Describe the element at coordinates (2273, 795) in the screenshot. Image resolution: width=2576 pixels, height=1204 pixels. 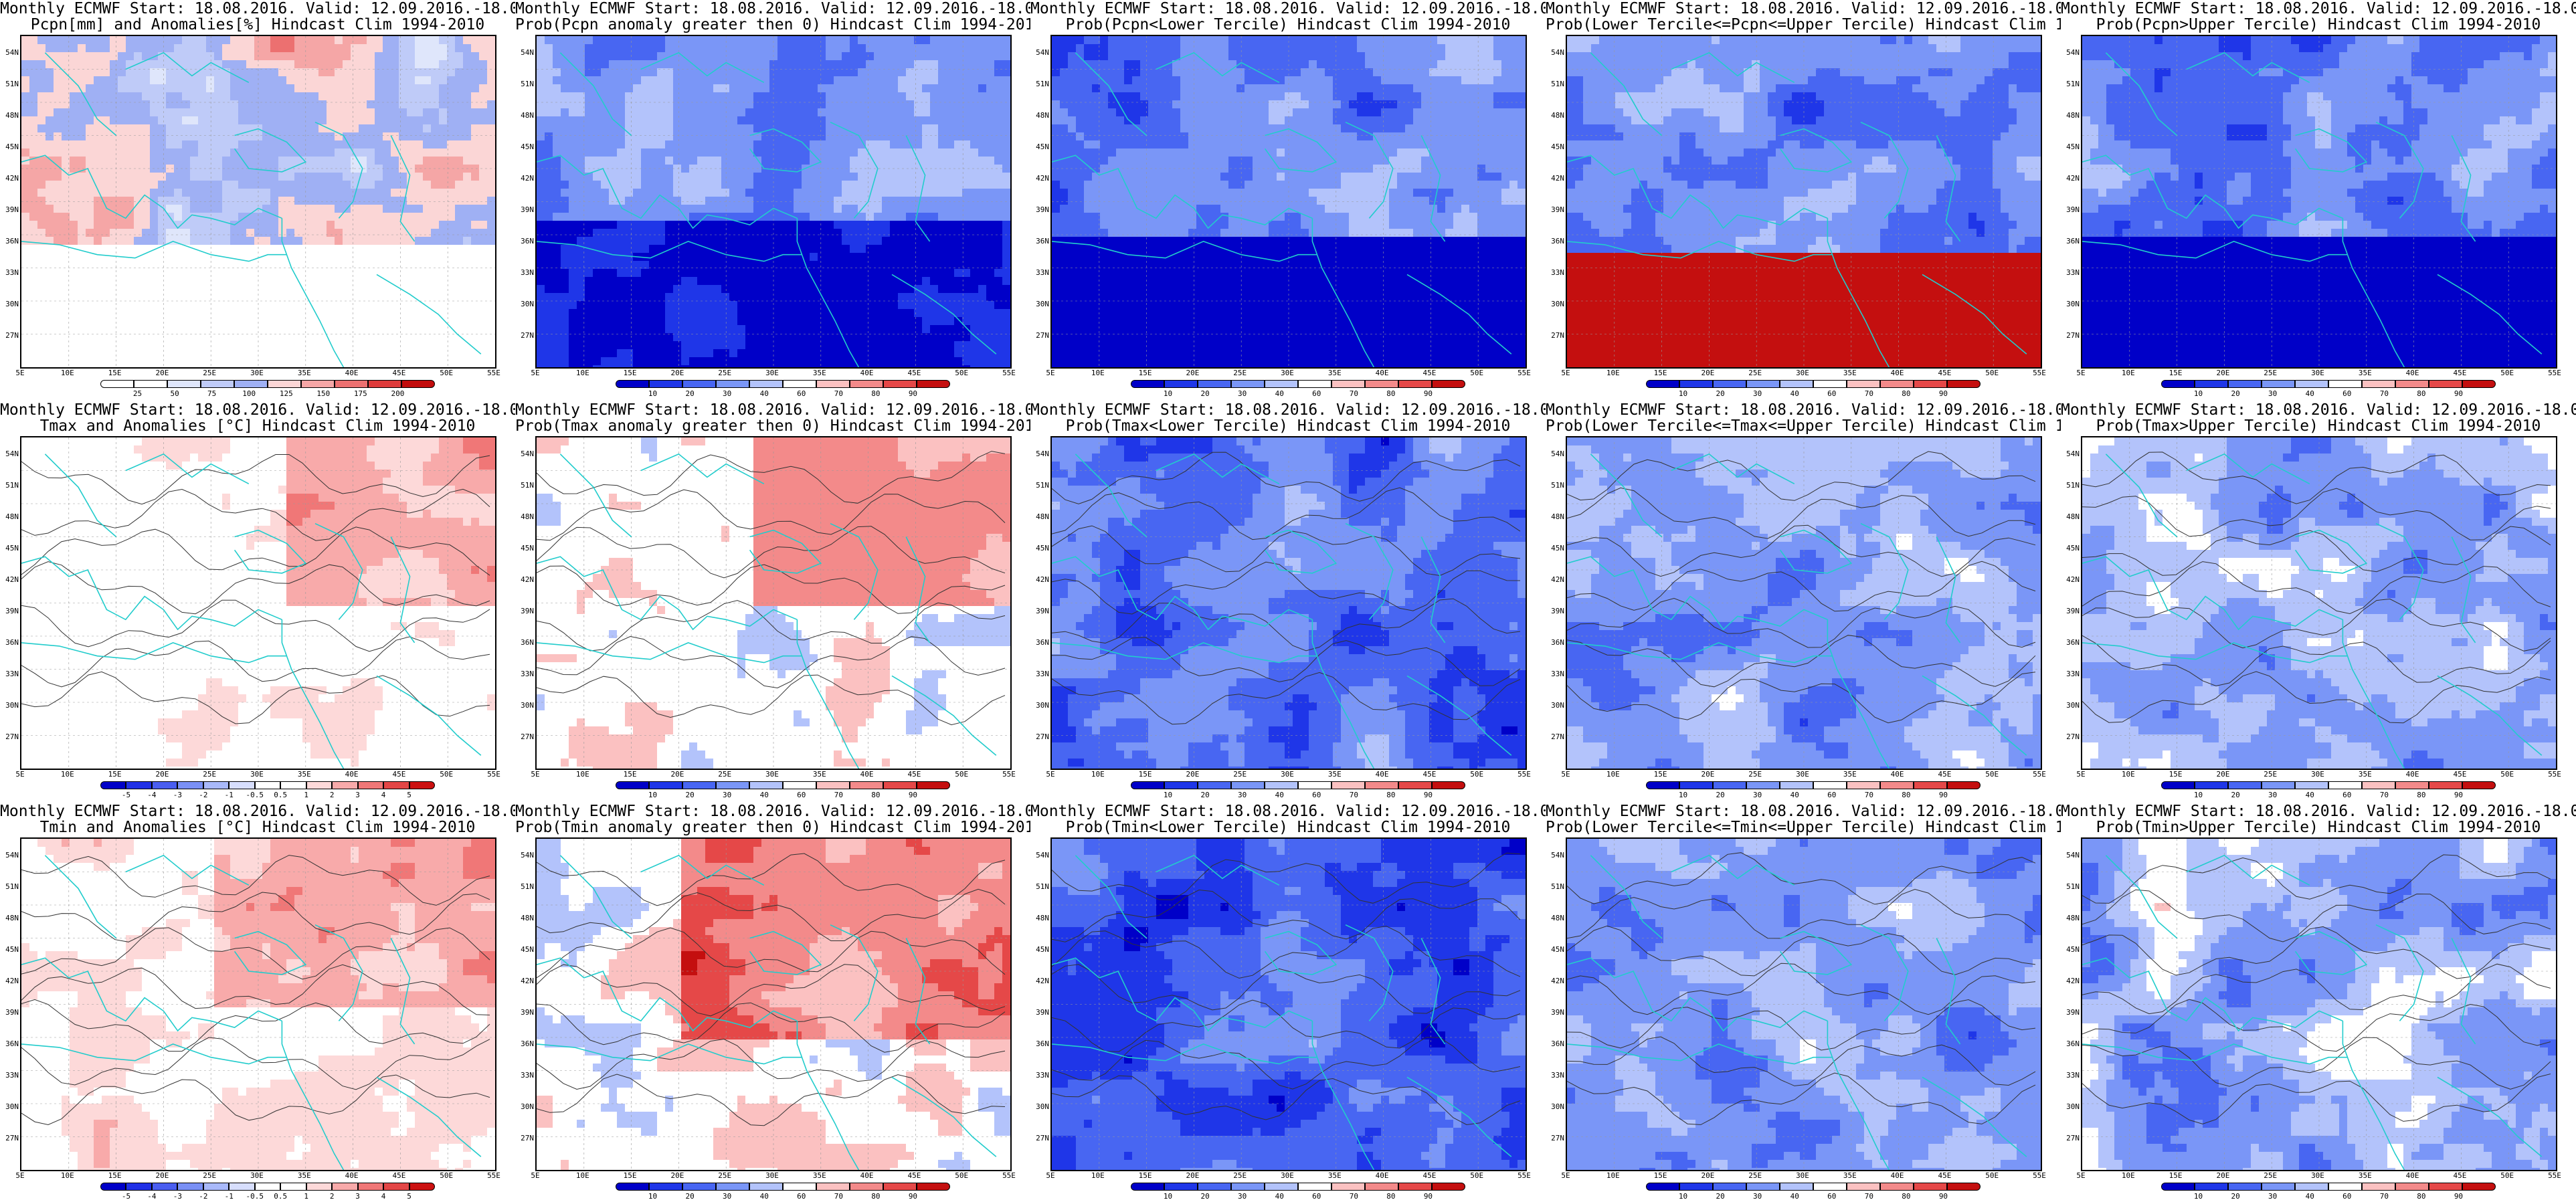
I see `colorbar-tick-label: 30` at that location.